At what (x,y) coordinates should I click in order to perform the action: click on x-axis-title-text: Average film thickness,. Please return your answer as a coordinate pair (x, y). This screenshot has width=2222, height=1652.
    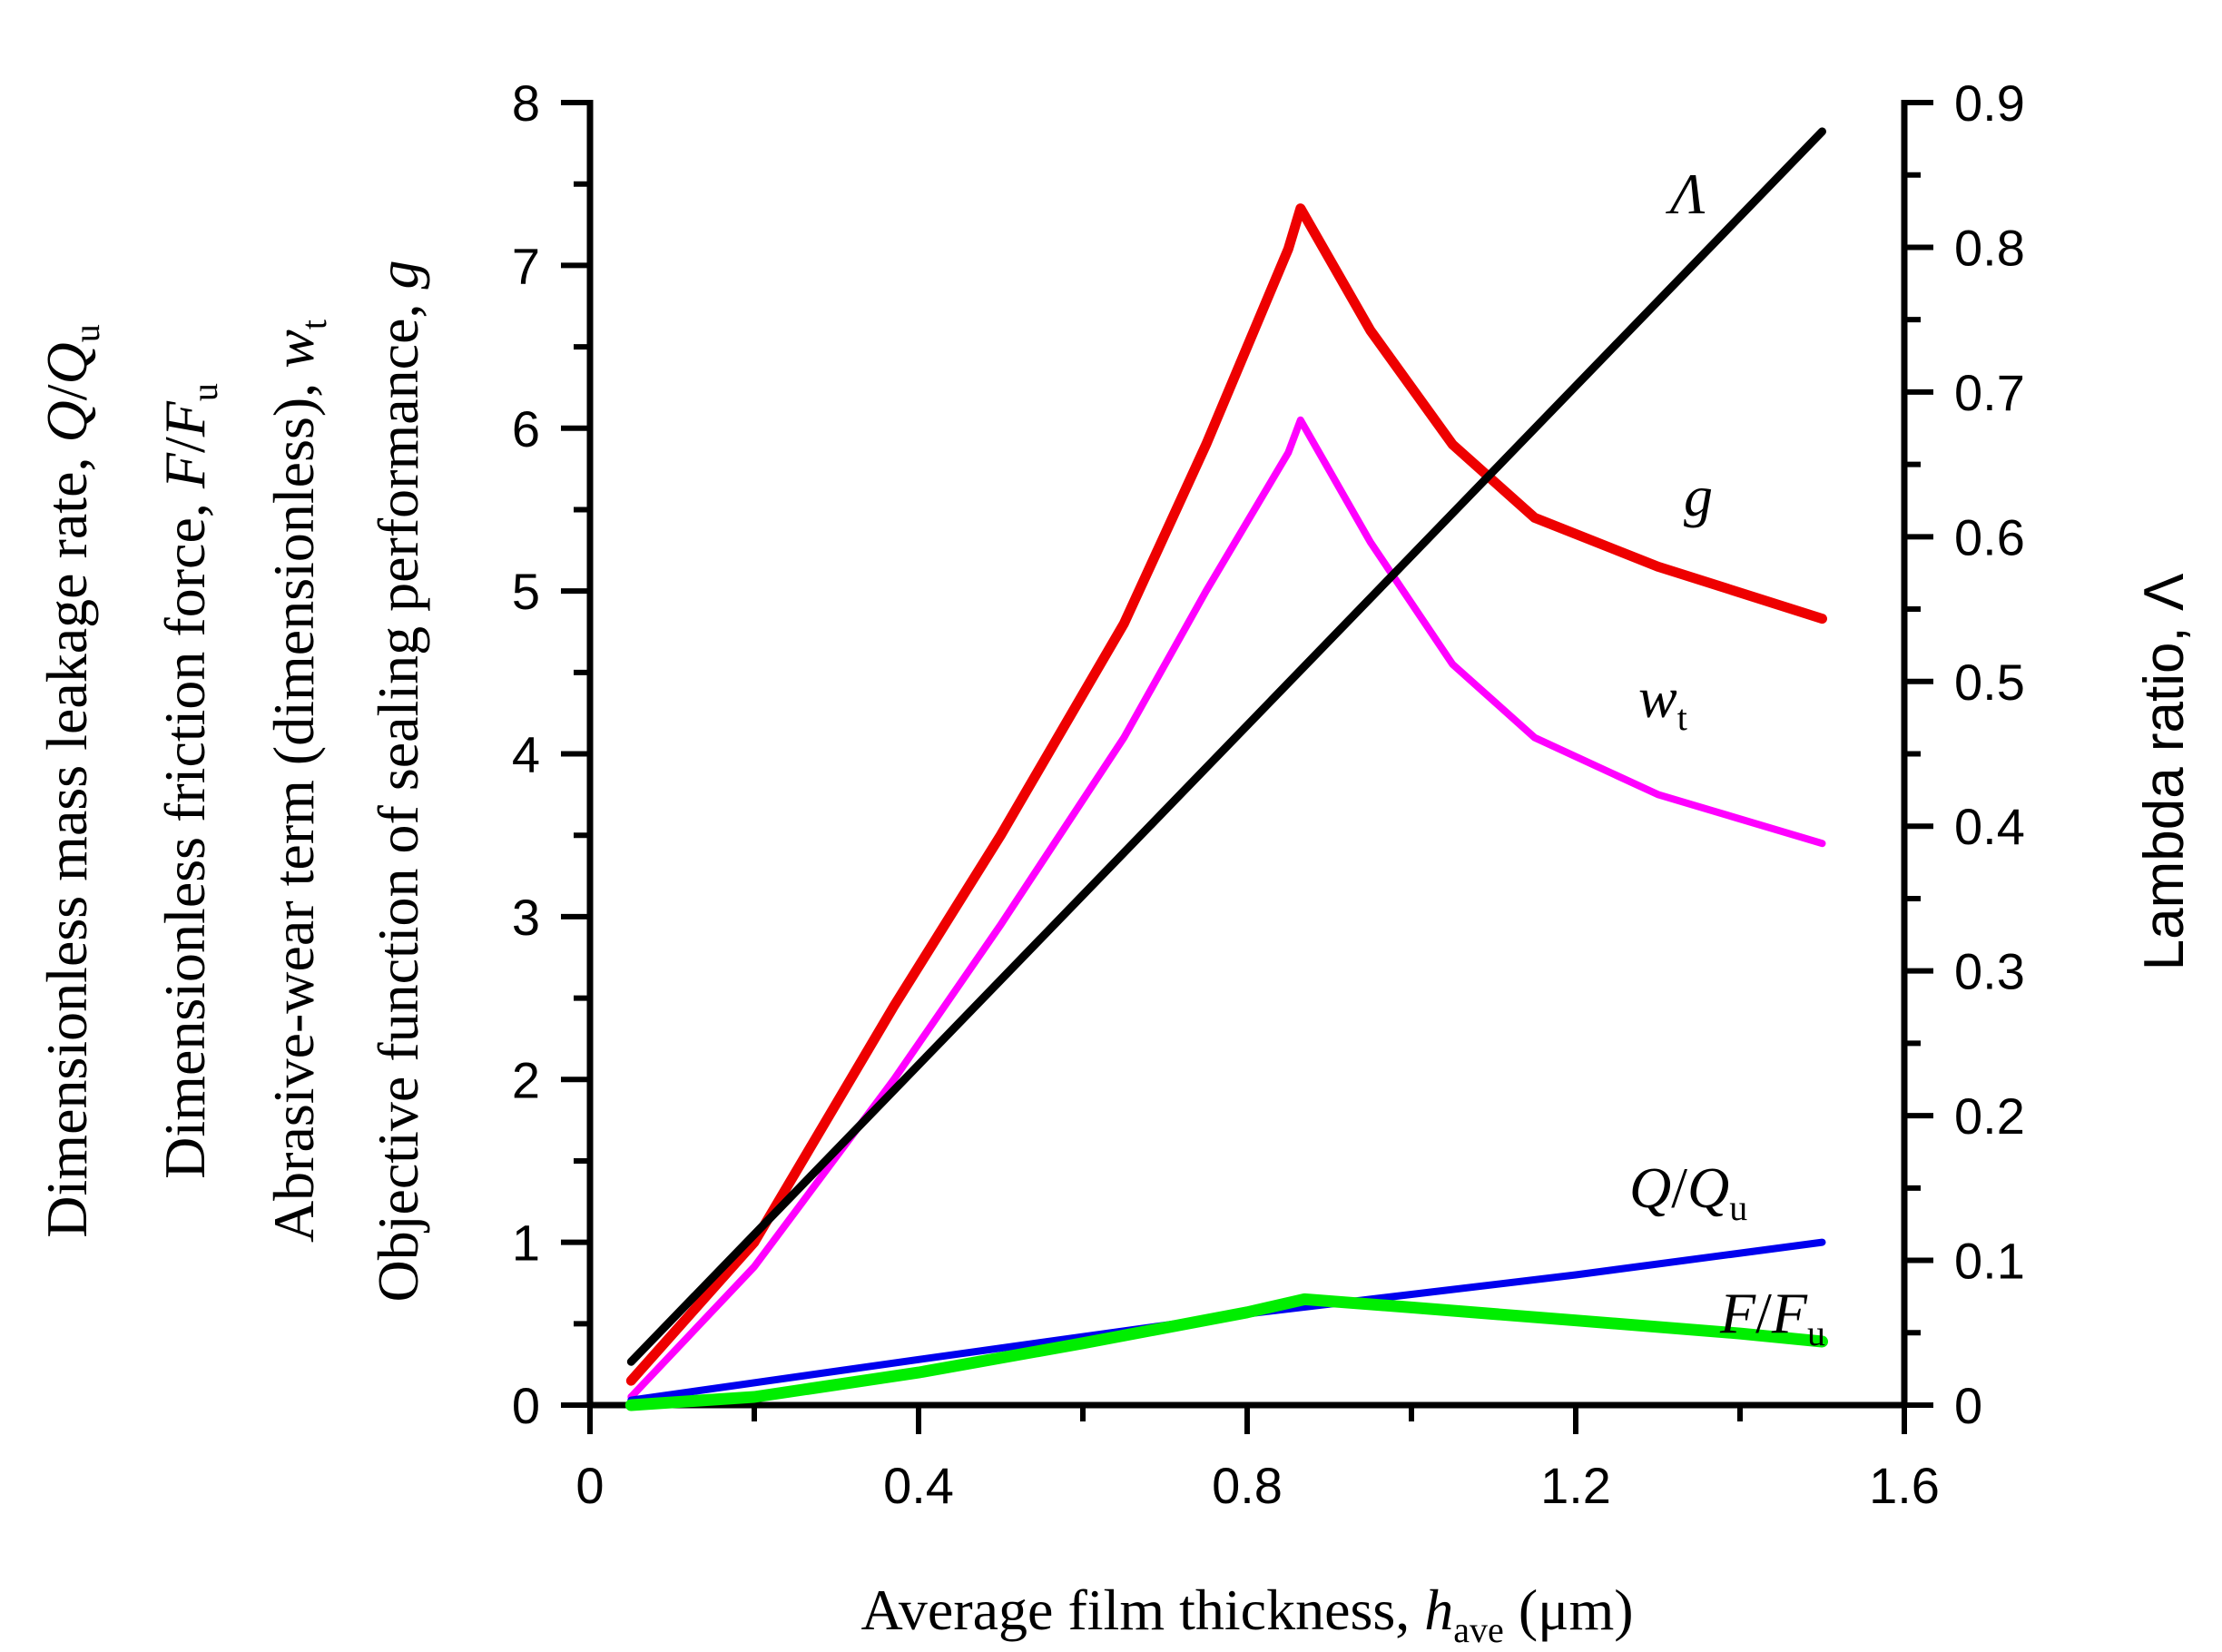
    Looking at the image, I should click on (1142, 1610).